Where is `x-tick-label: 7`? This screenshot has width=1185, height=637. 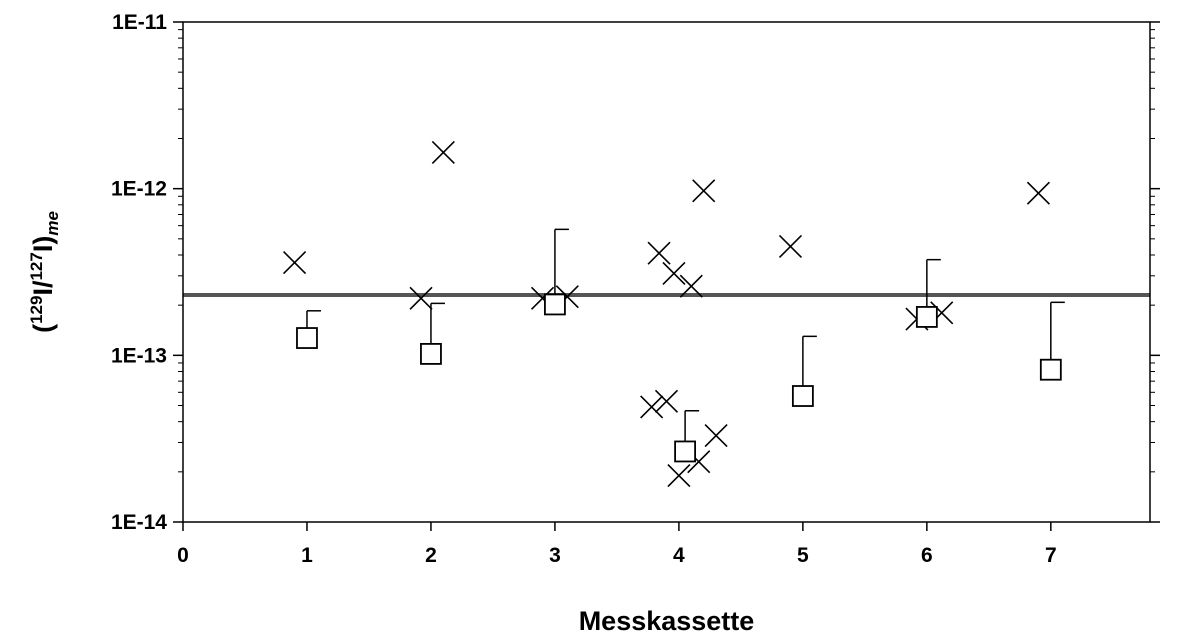 x-tick-label: 7 is located at coordinates (1051, 555).